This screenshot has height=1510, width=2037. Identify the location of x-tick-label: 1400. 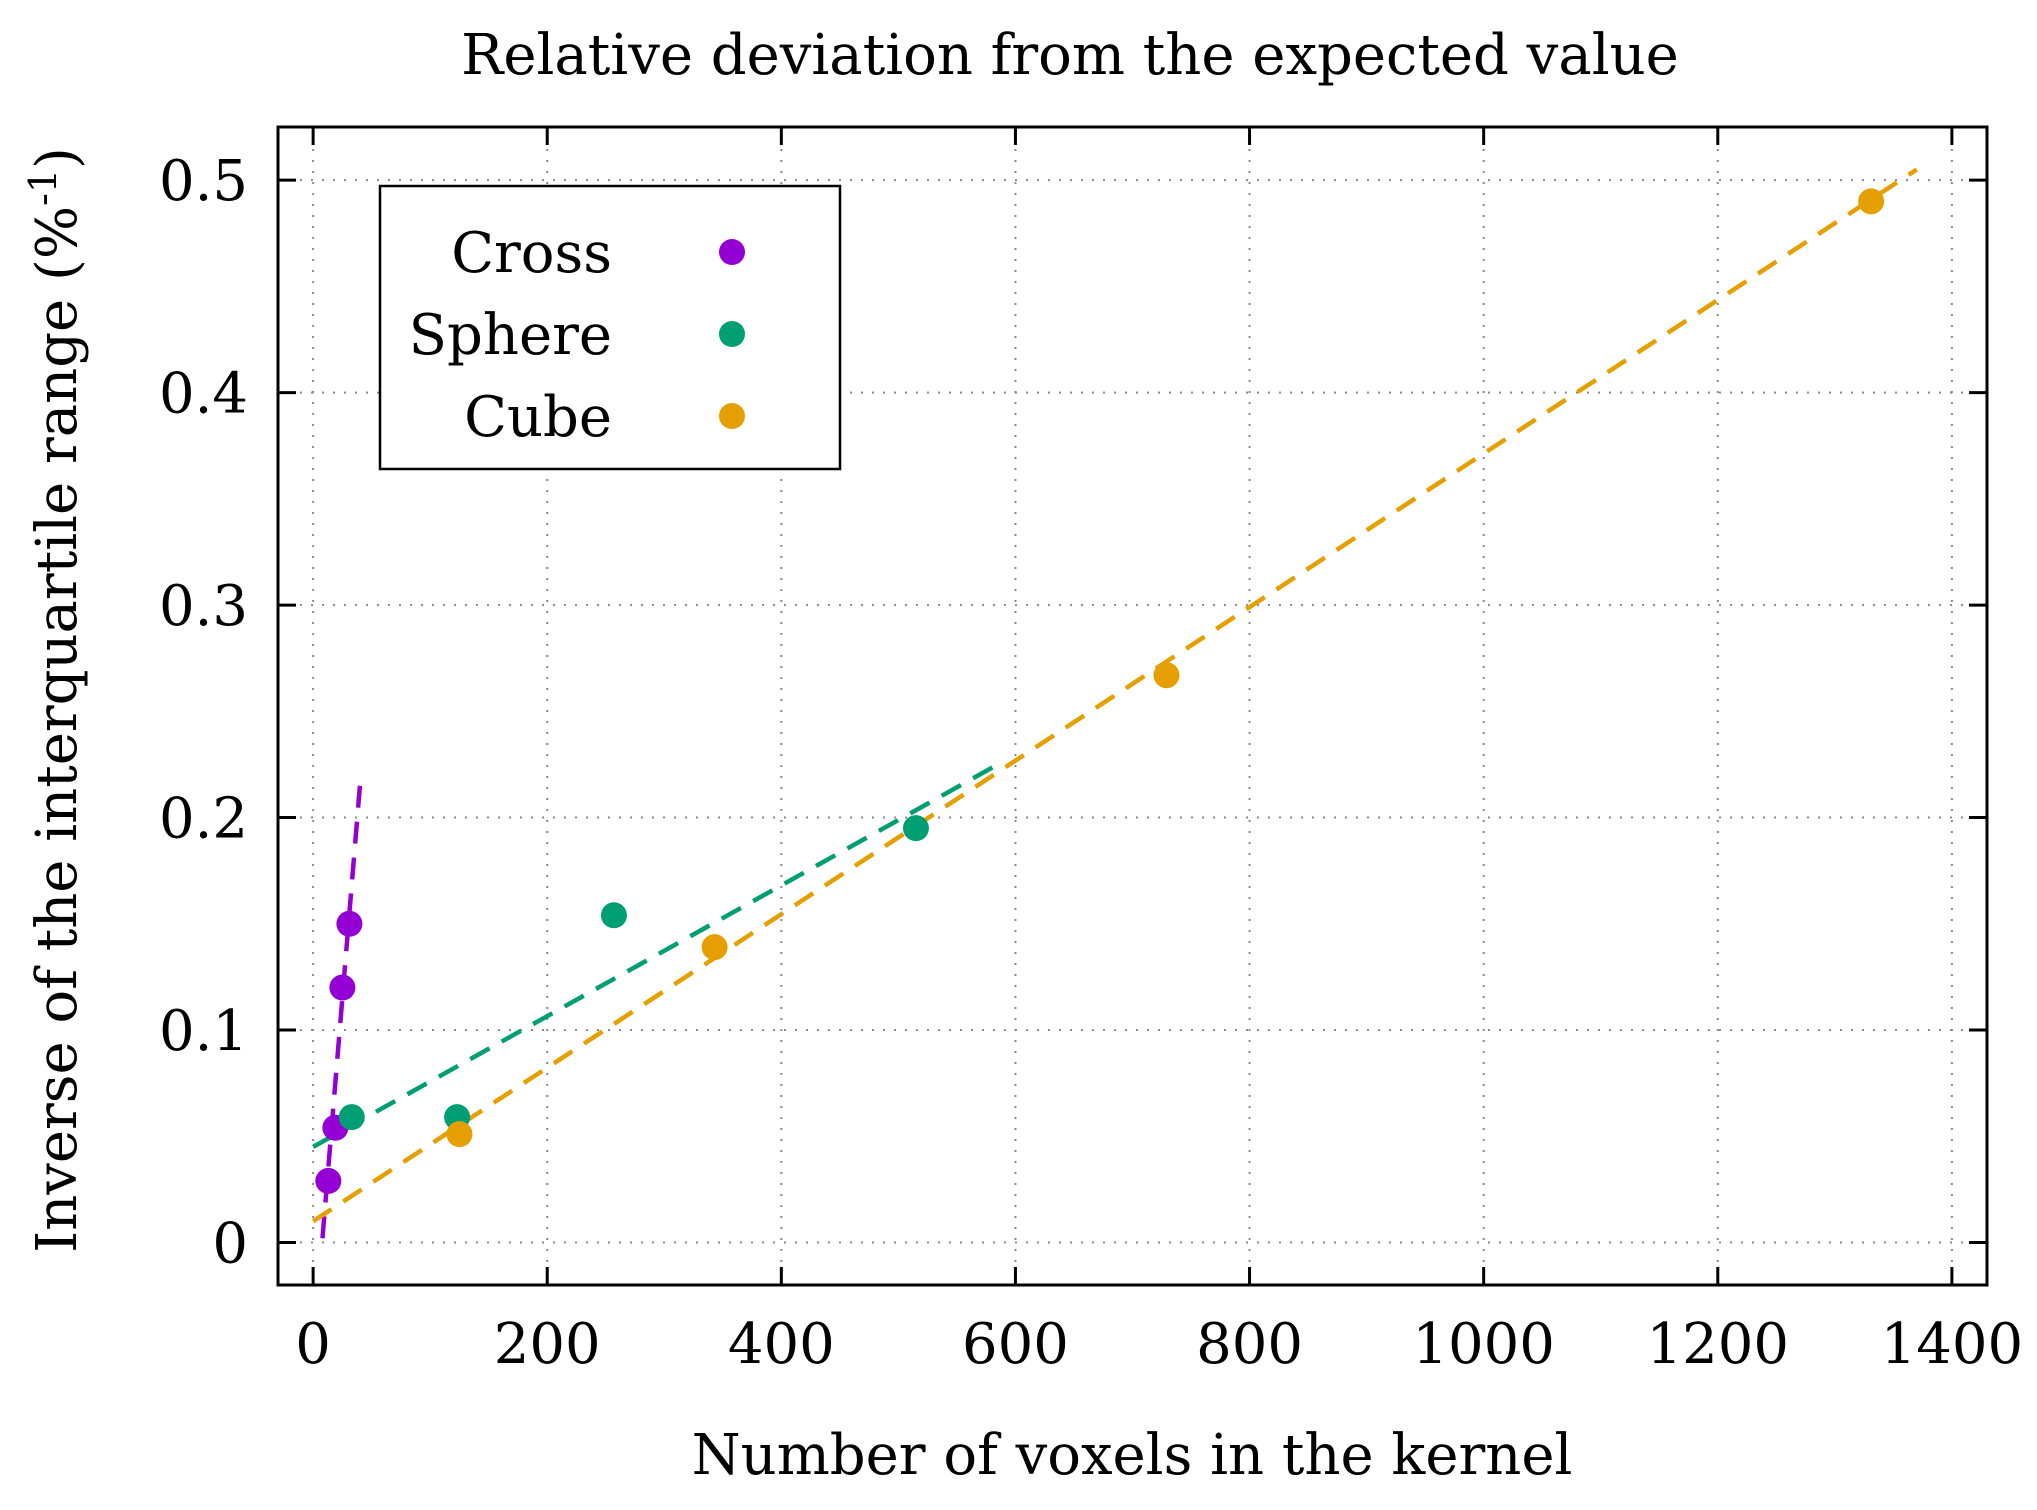
(1952, 1344).